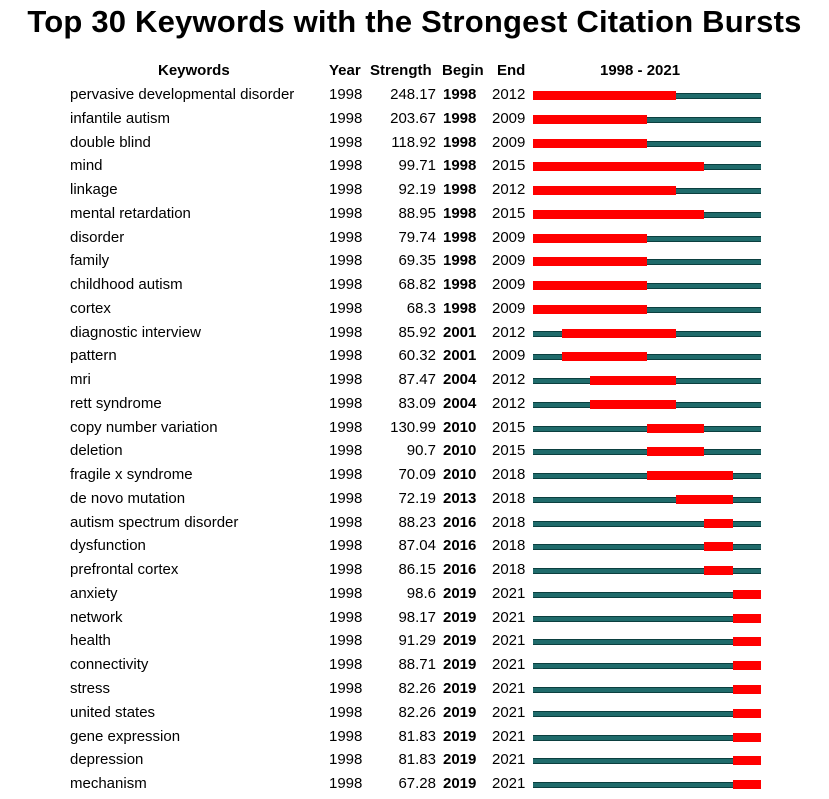  I want to click on table-row: diagnostic interview 1998 85.92 2001 2012, so click(414, 334).